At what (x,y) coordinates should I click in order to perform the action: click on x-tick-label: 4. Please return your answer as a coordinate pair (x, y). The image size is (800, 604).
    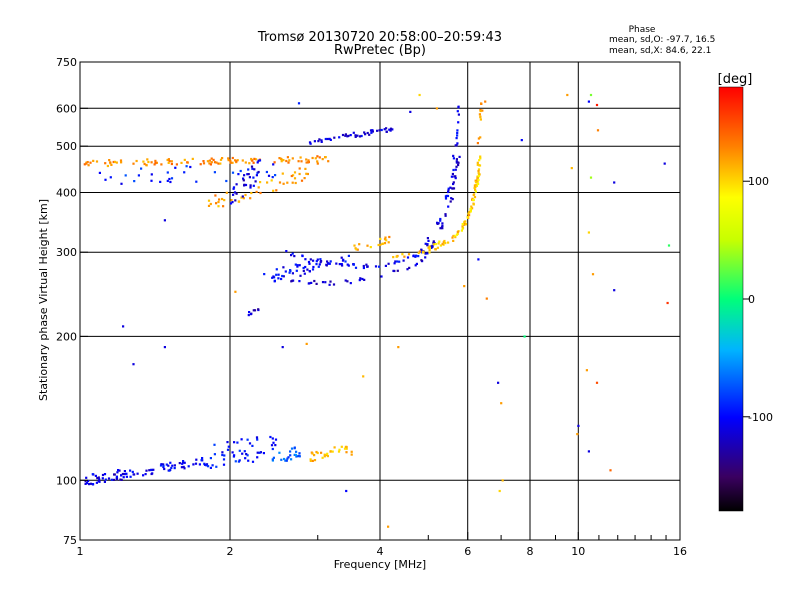
    Looking at the image, I should click on (380, 551).